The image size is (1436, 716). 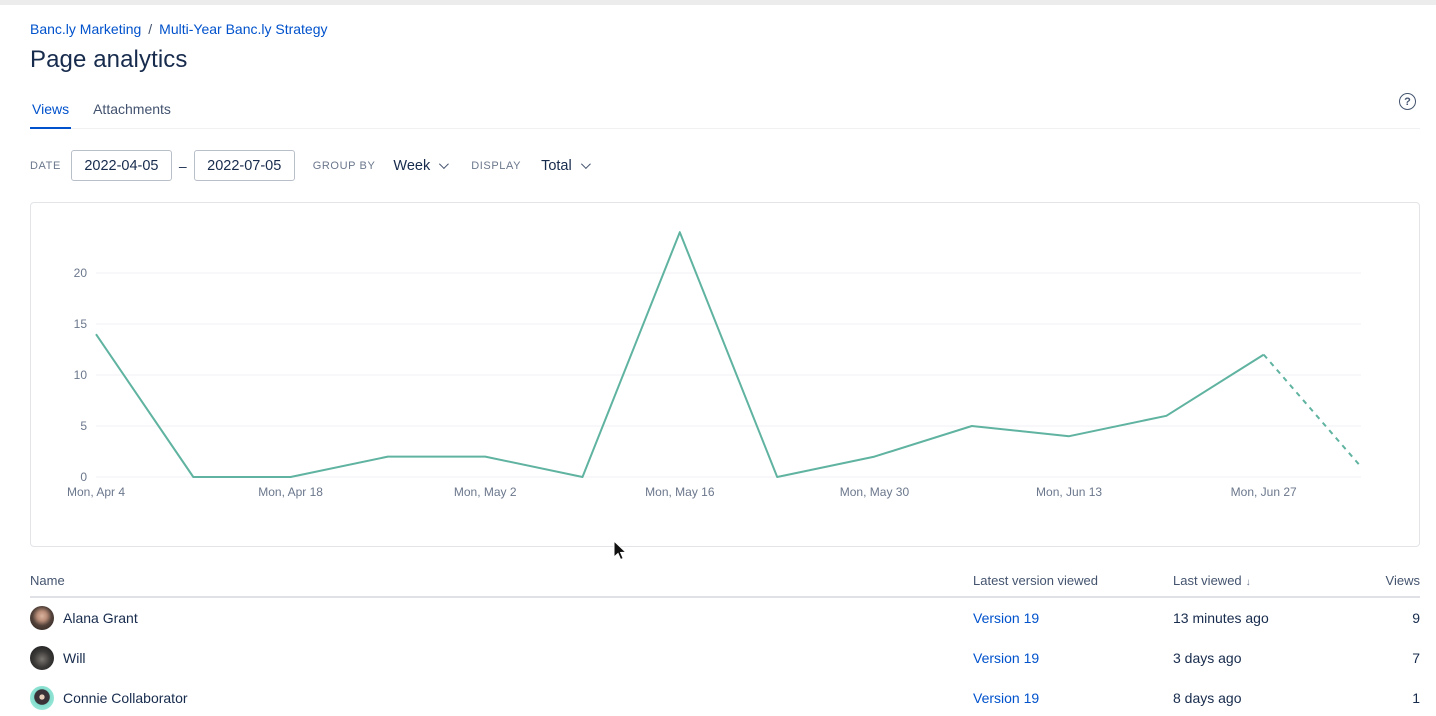 I want to click on x-tick-label: Mon, Apr 18, so click(x=290, y=492).